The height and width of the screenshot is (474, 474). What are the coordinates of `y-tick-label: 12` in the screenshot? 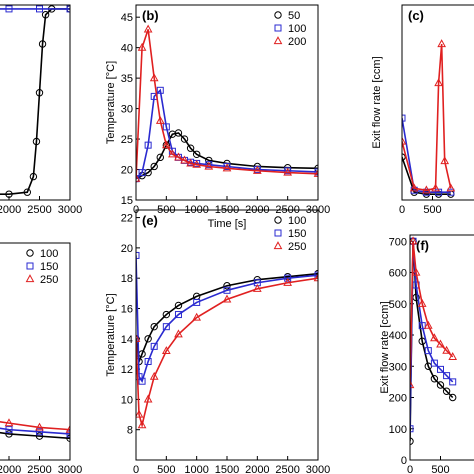 It's located at (127, 370).